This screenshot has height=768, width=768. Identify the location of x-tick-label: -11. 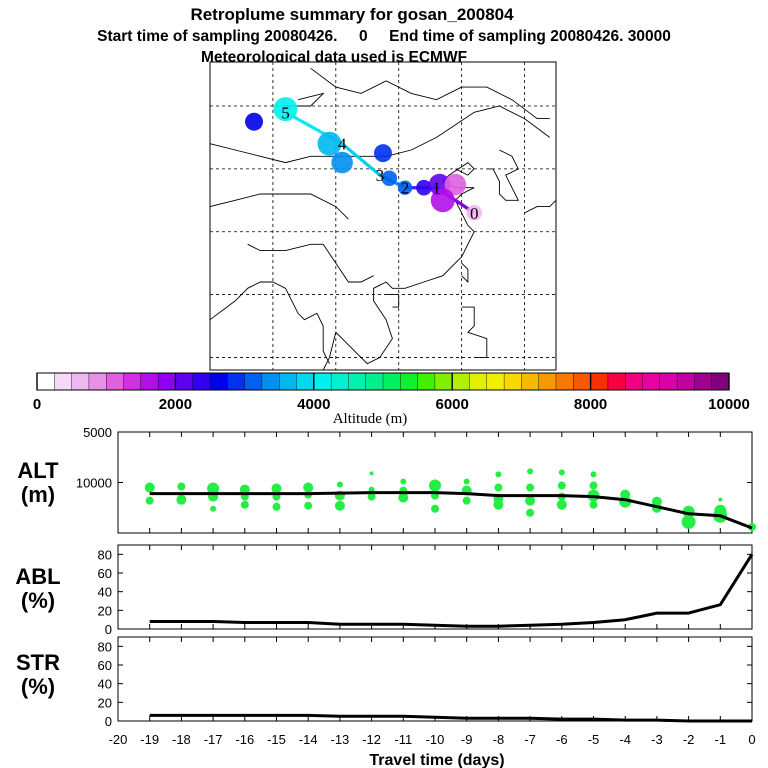
(403, 739).